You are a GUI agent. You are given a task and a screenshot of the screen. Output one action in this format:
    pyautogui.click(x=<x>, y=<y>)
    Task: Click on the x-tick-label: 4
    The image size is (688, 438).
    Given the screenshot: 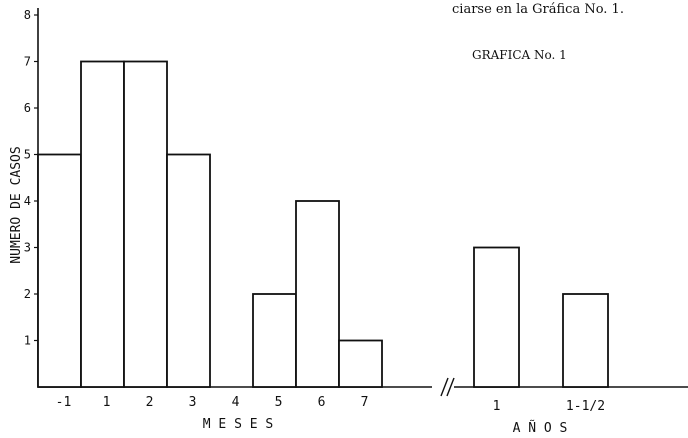 What is the action you would take?
    pyautogui.click(x=236, y=402)
    